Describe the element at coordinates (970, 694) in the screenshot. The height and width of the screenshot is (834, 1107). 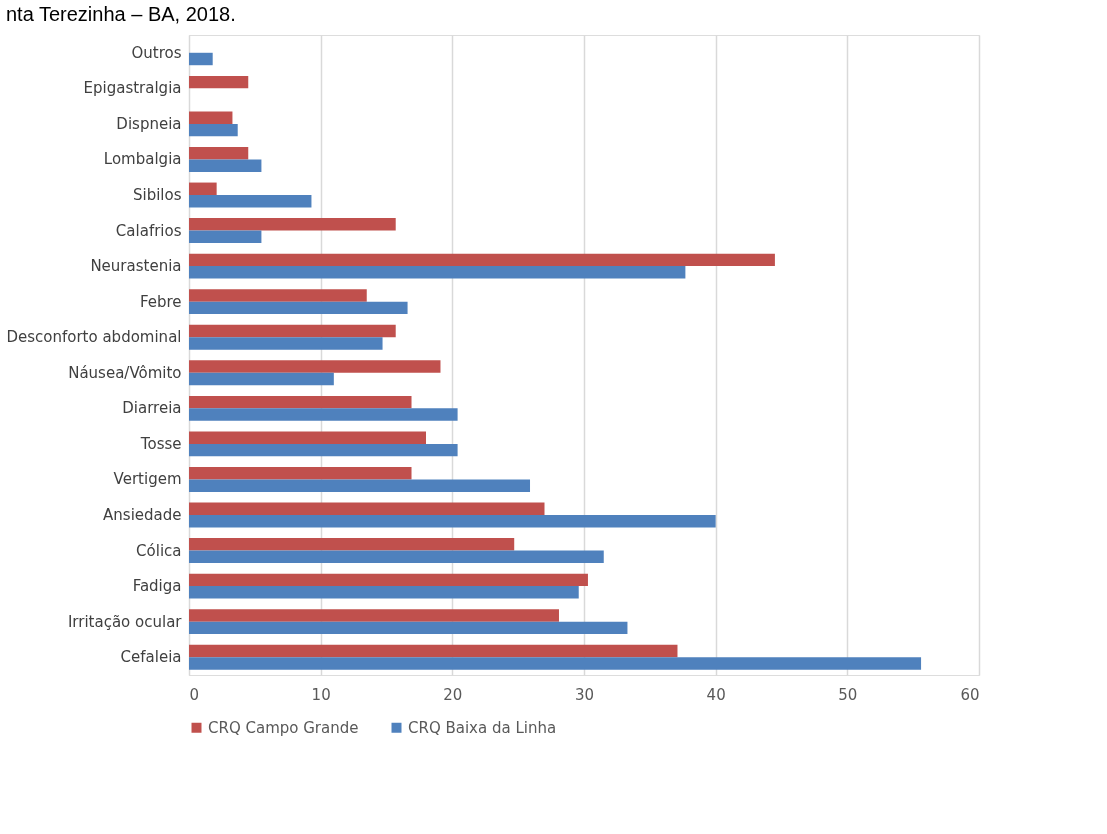
I see `x-tick-label: 60` at that location.